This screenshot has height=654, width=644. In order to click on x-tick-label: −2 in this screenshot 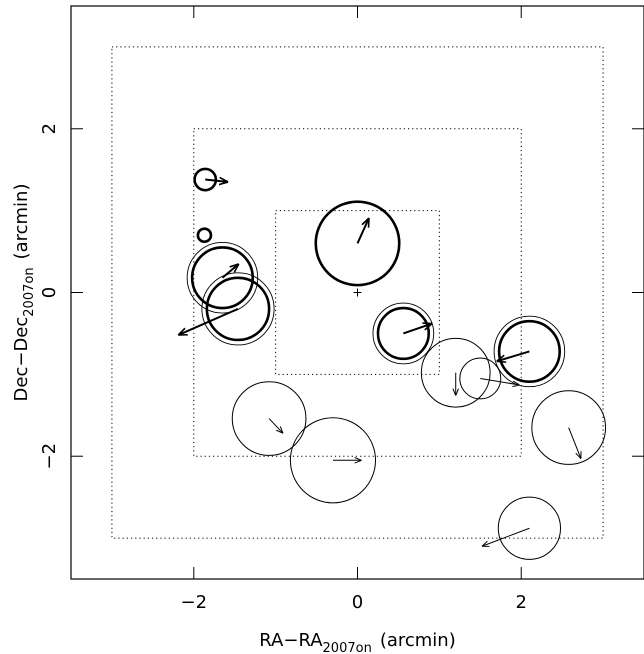, I will do `click(194, 602)`.